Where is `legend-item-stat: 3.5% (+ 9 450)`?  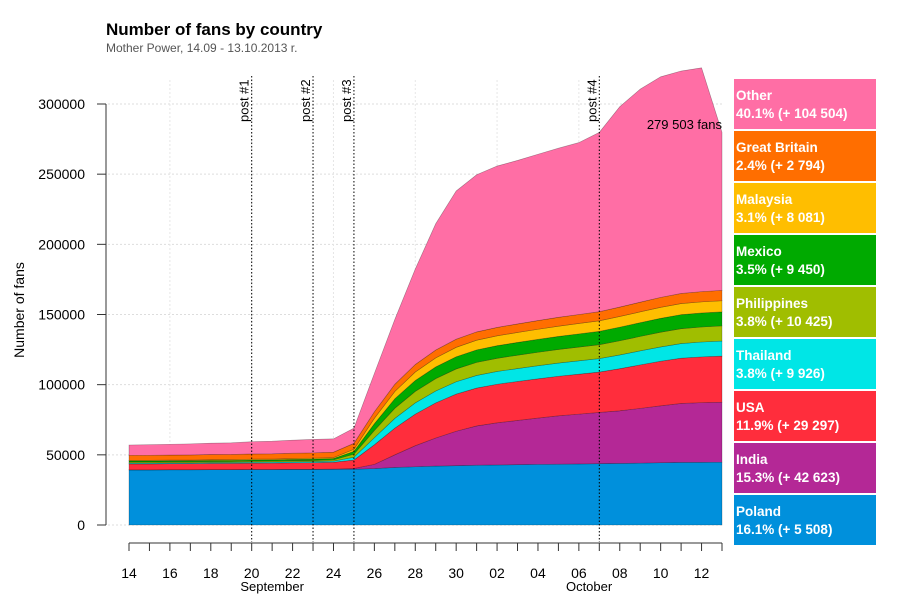 legend-item-stat: 3.5% (+ 9 450) is located at coordinates (780, 269).